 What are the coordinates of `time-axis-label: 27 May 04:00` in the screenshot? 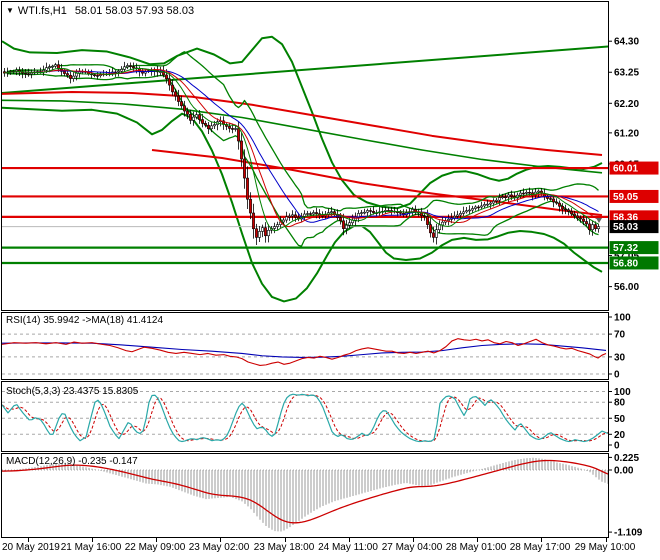 It's located at (412, 547).